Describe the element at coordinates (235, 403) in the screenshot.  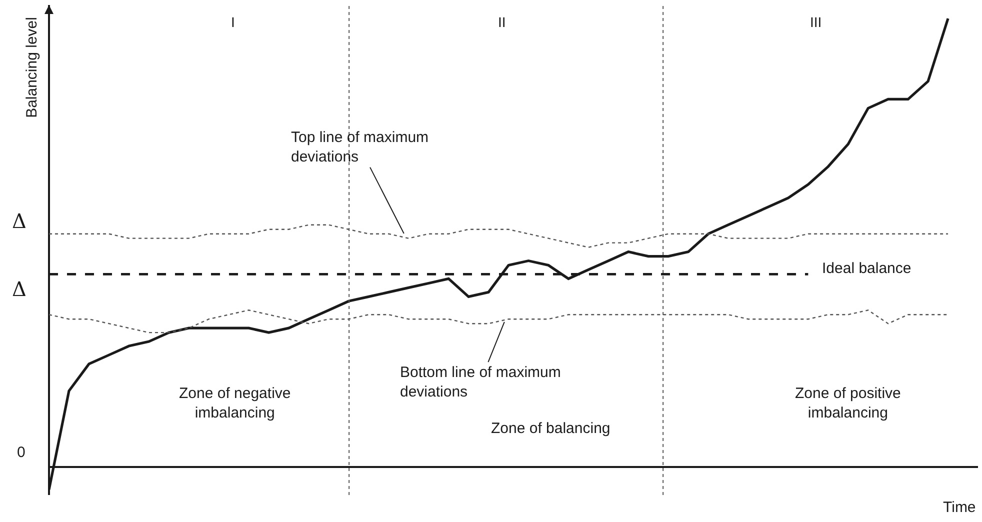
I see `annotation: Zone of negative imbalancing` at that location.